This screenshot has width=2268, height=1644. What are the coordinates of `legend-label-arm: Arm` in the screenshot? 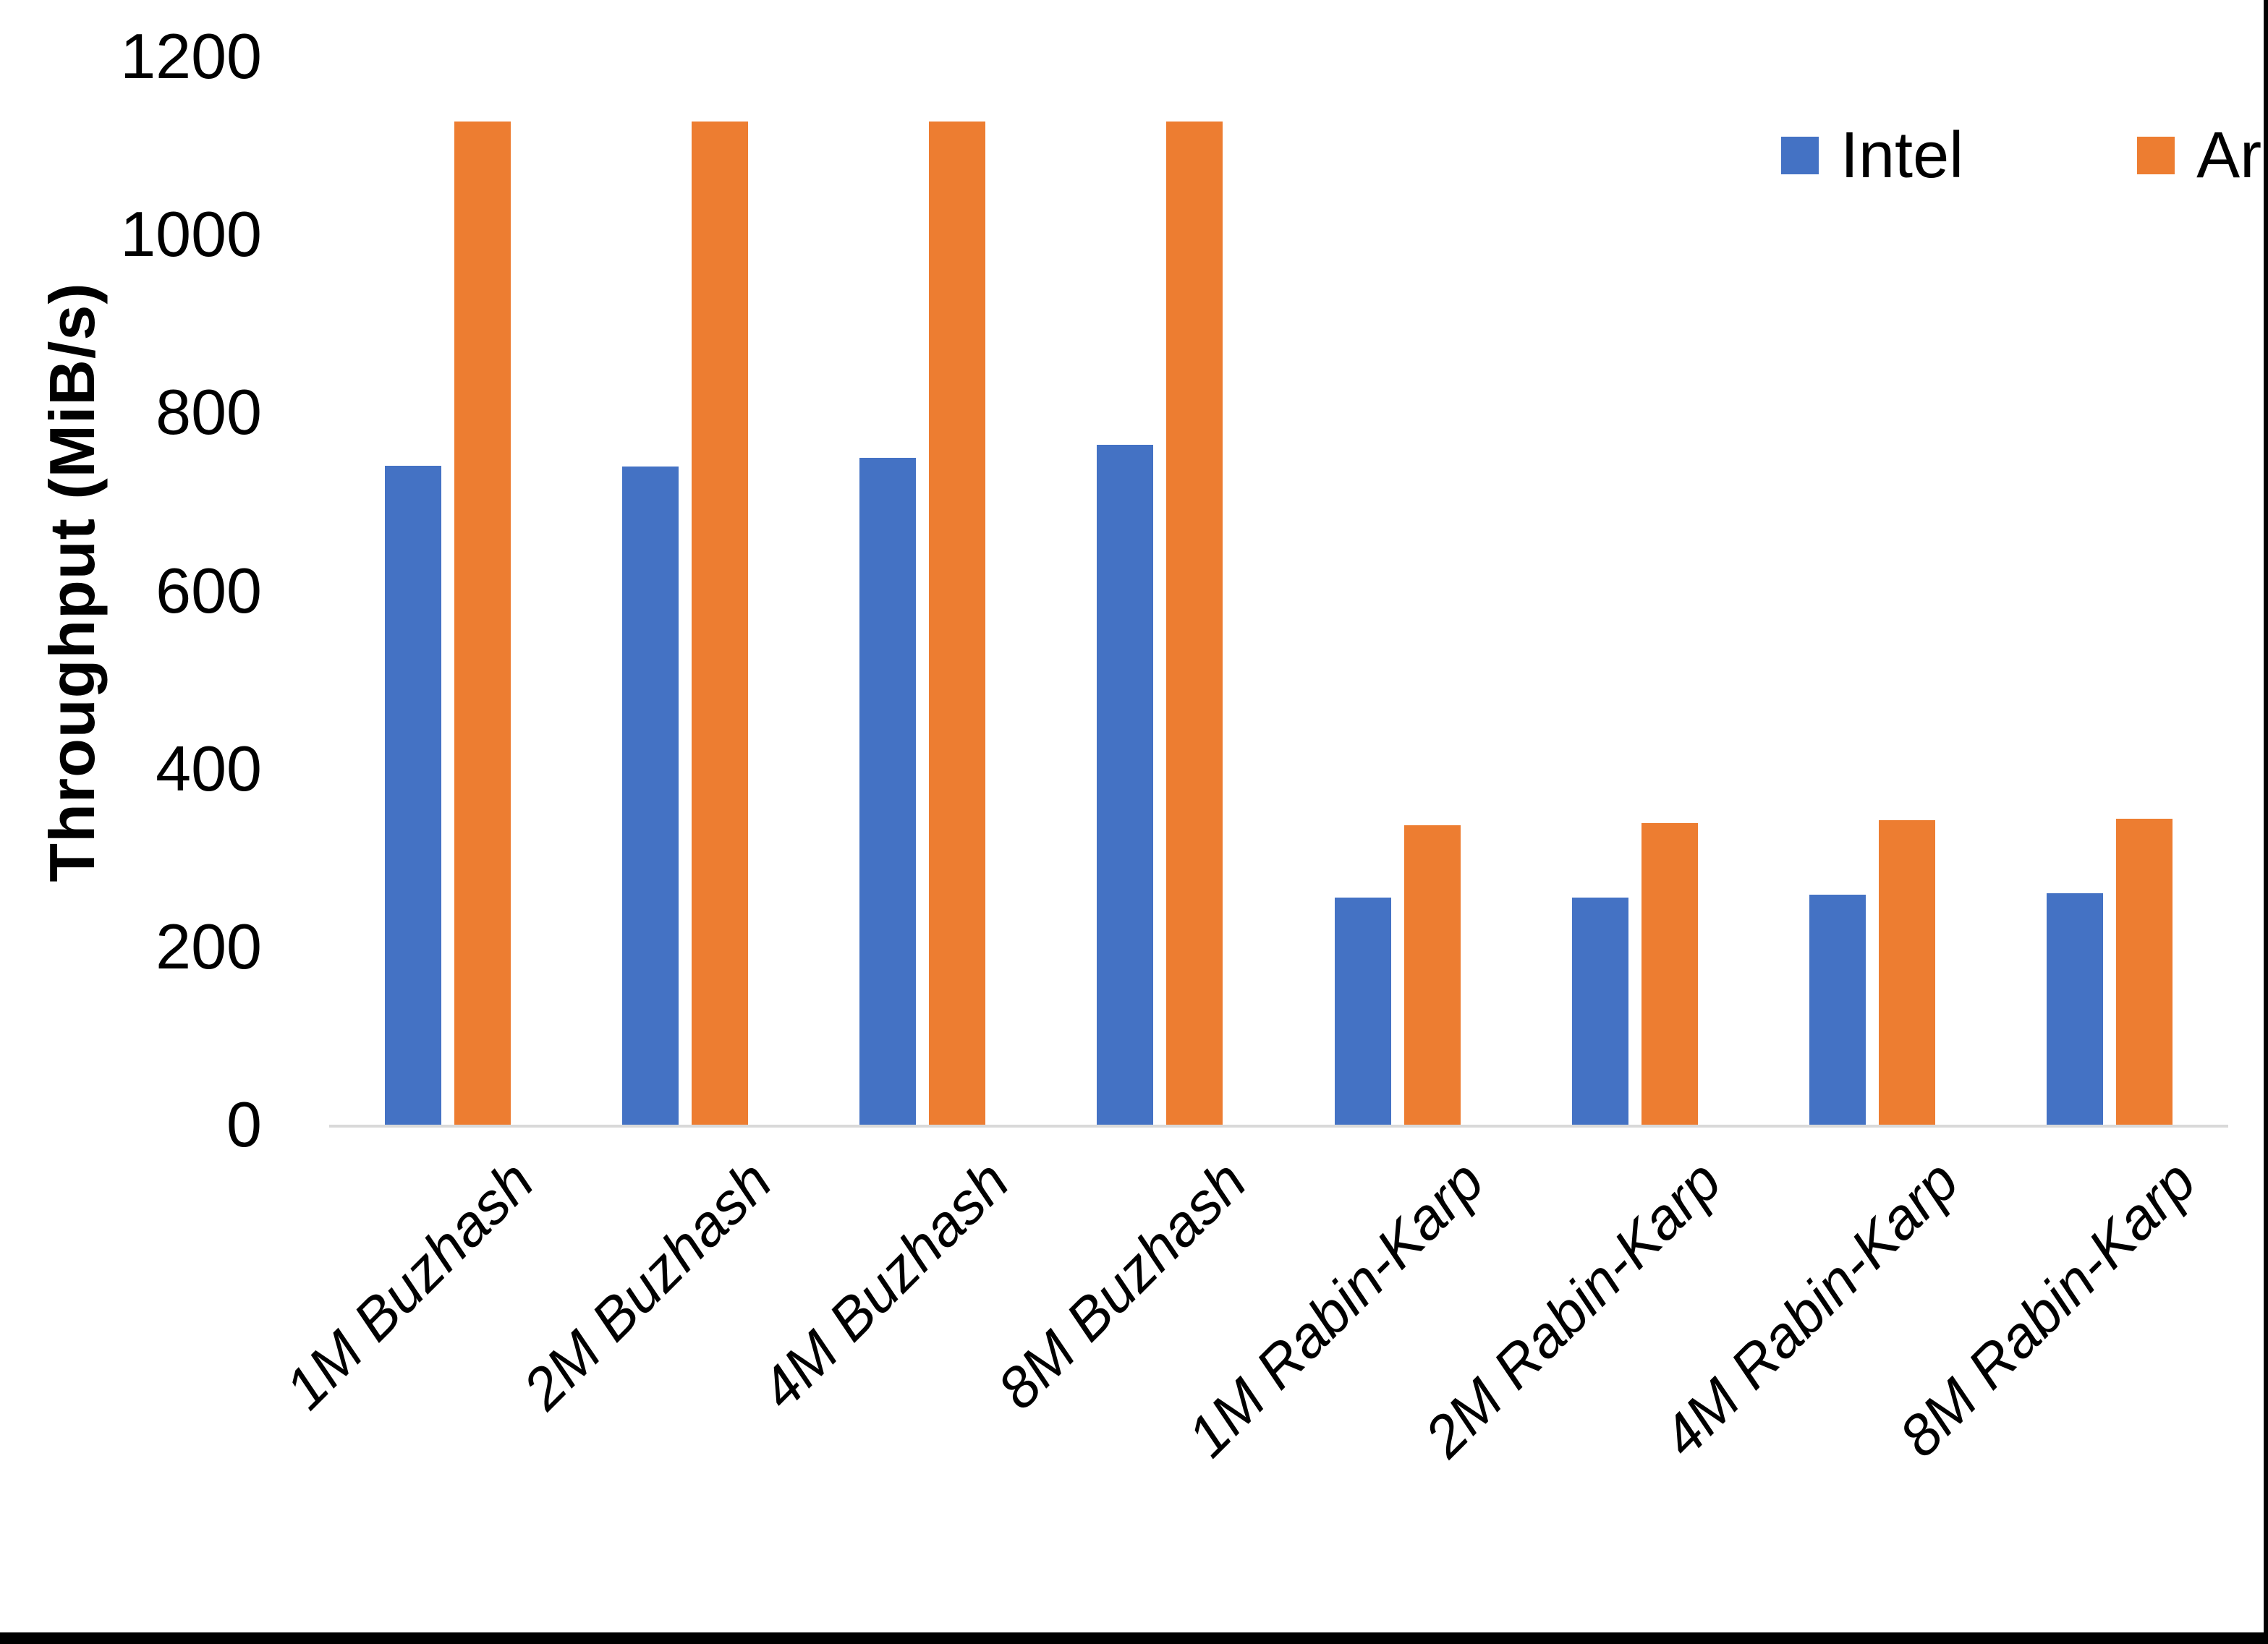 It's located at (2232, 155).